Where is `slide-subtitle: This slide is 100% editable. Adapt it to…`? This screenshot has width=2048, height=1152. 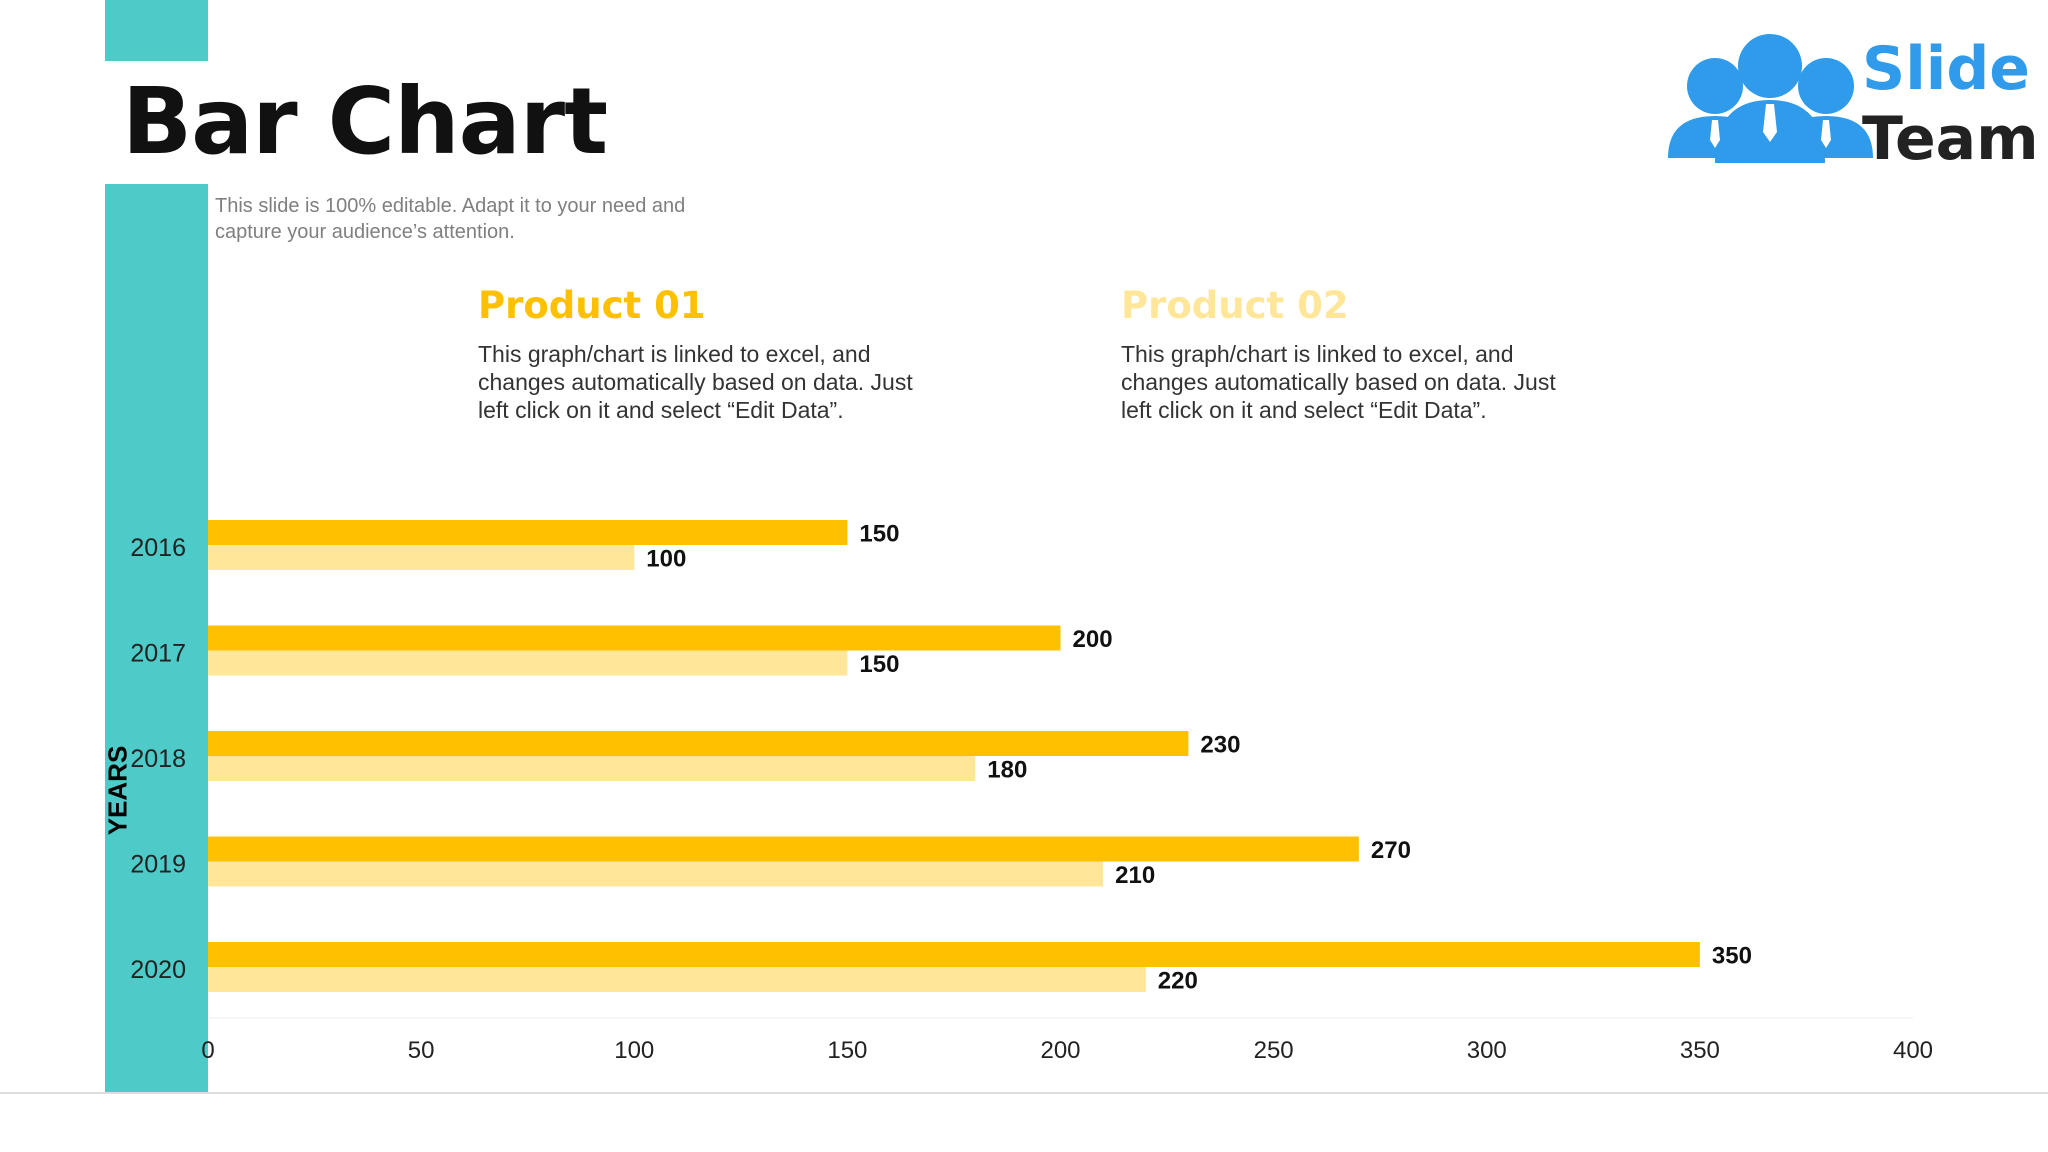 slide-subtitle: This slide is 100% editable. Adapt it to… is located at coordinates (450, 219).